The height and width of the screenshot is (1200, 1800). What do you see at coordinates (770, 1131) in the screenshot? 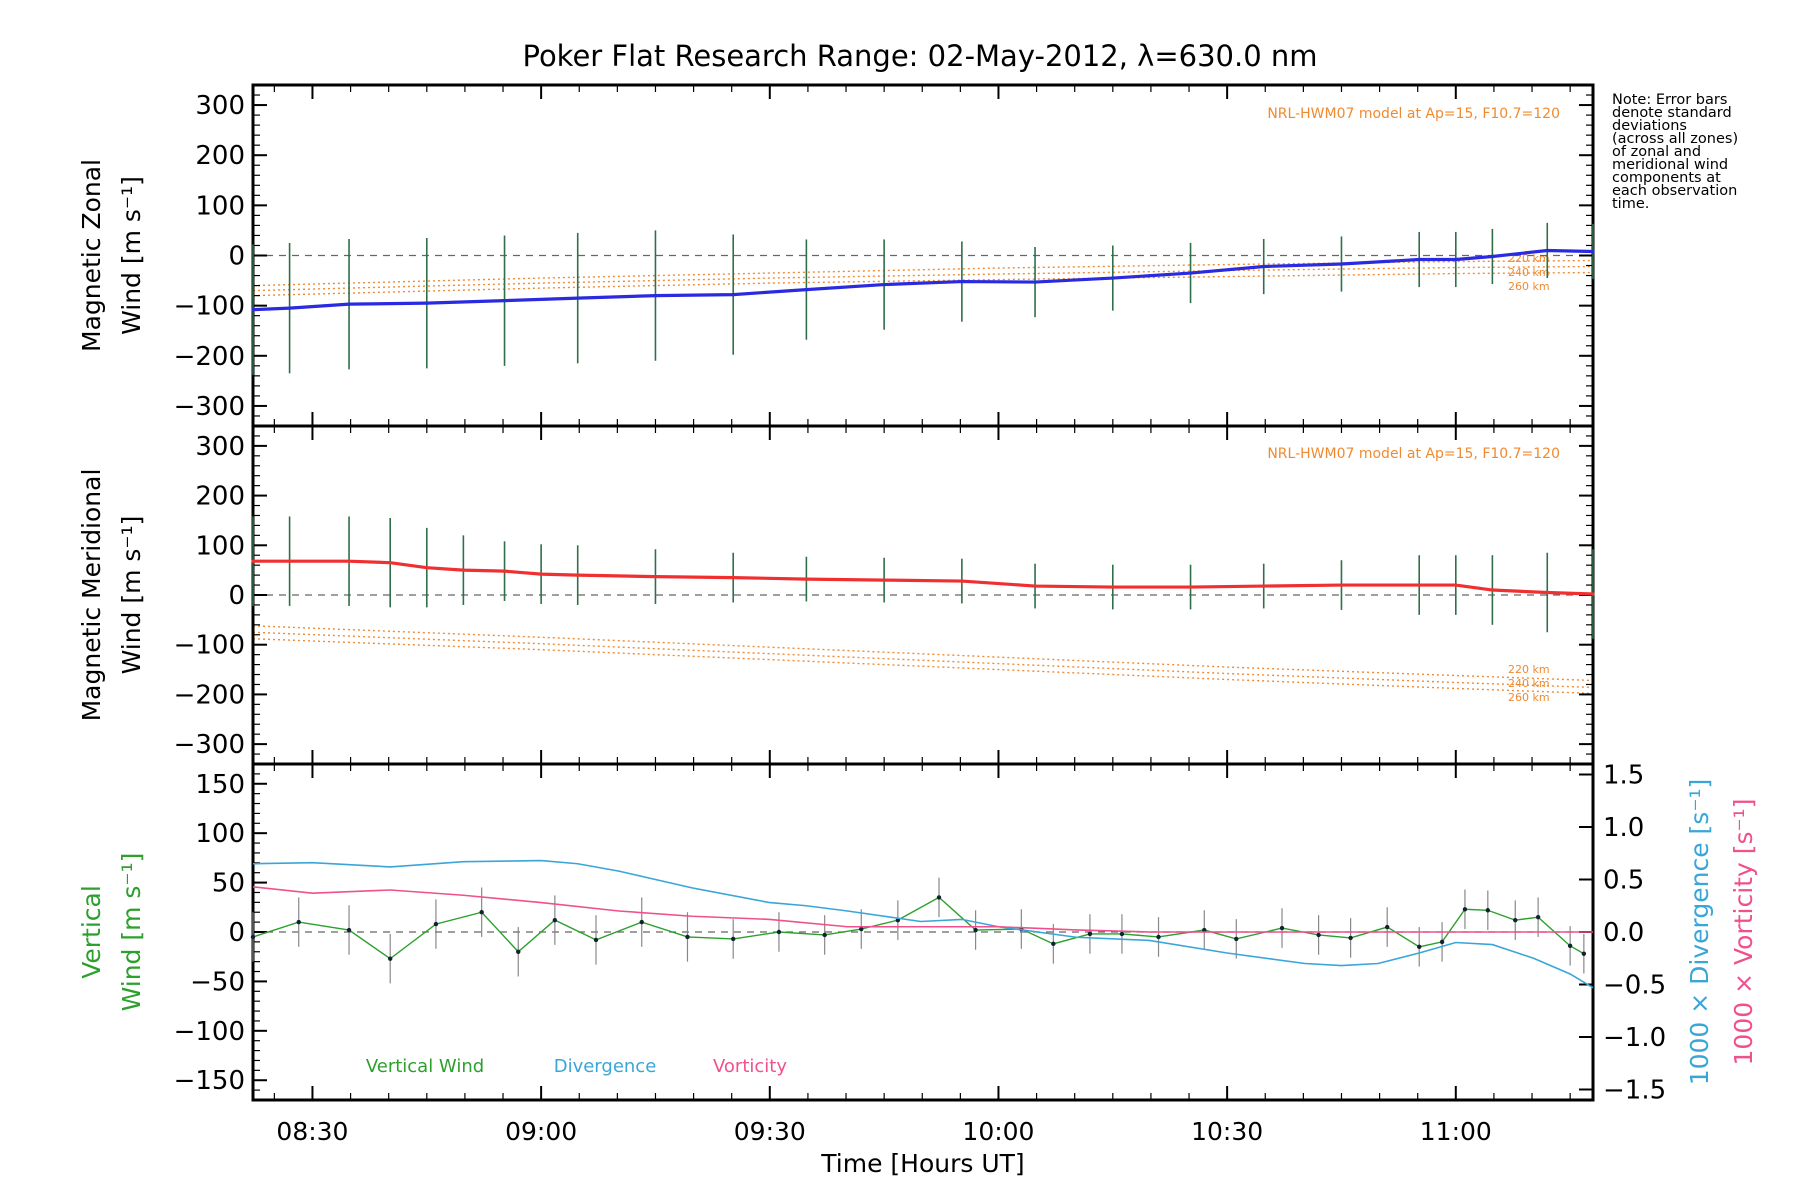
I see `x-tick-label: 09:30` at bounding box center [770, 1131].